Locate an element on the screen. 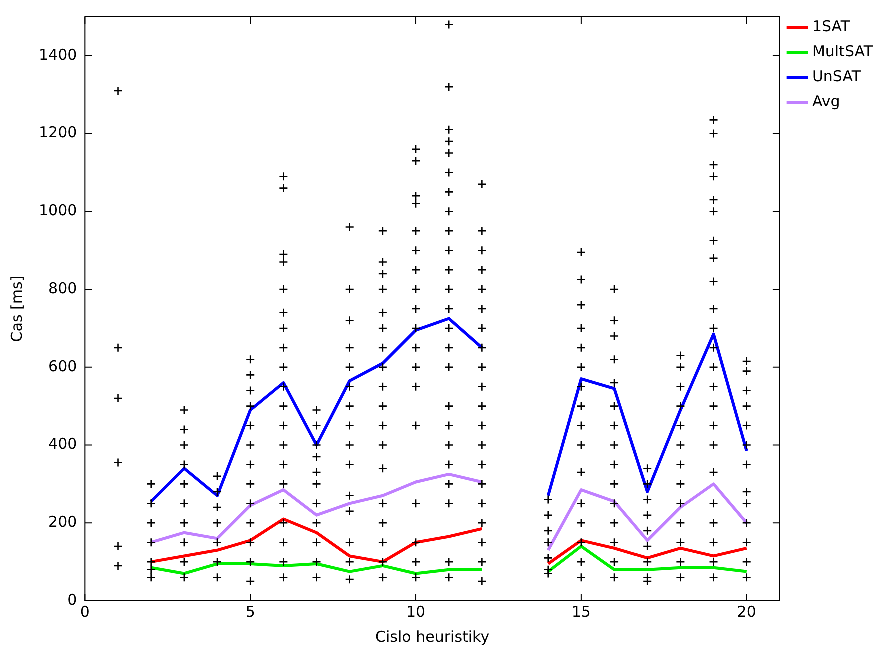 The image size is (888, 656). legend-label: MultSAT is located at coordinates (843, 51).